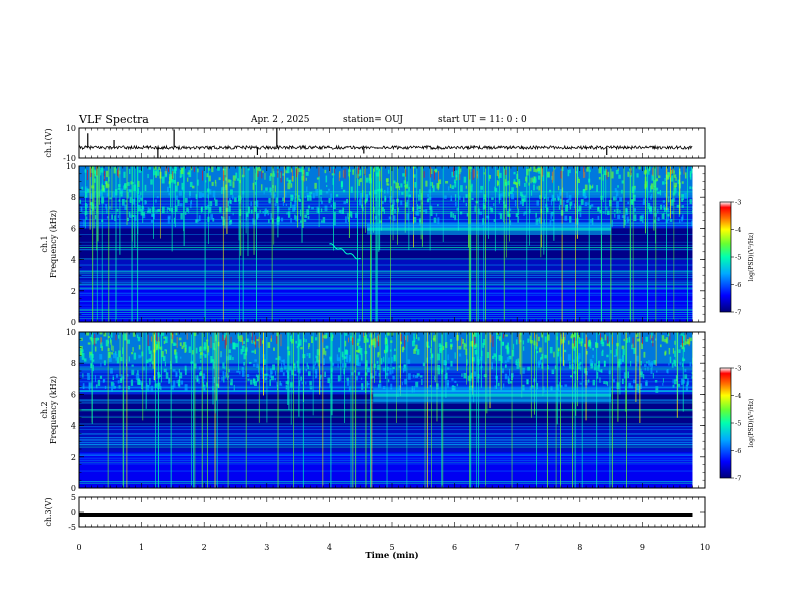 The width and height of the screenshot is (792, 612). Describe the element at coordinates (454, 547) in the screenshot. I see `x-tick-label-6: 6` at that location.